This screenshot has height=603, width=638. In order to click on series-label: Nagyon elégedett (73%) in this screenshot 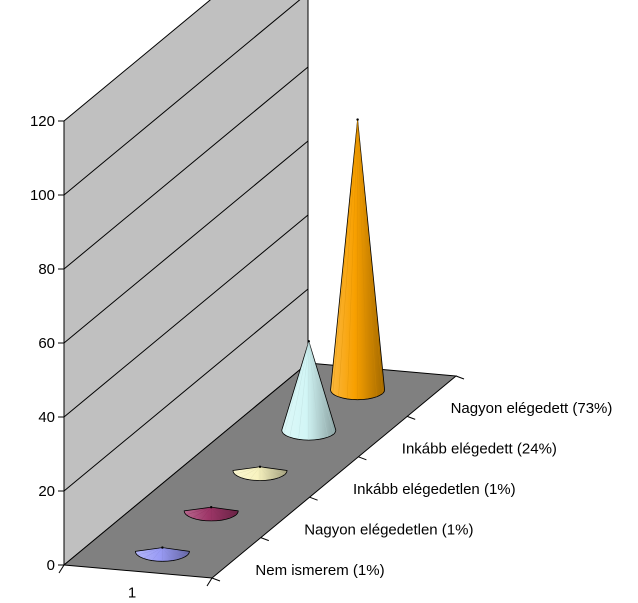, I will do `click(532, 408)`.